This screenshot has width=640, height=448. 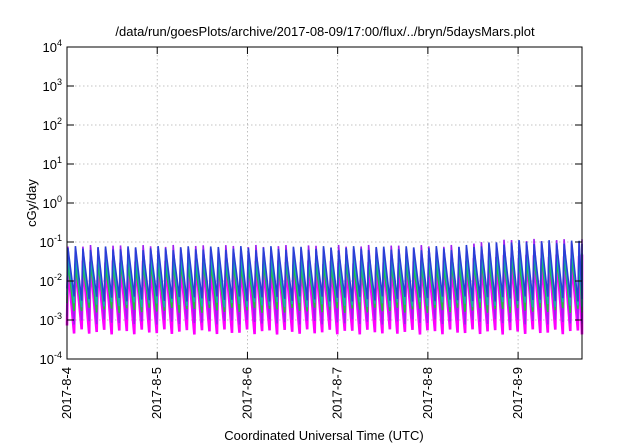 What do you see at coordinates (323, 435) in the screenshot?
I see `x-axis-label: Coordinated Universal Time (UTC)` at bounding box center [323, 435].